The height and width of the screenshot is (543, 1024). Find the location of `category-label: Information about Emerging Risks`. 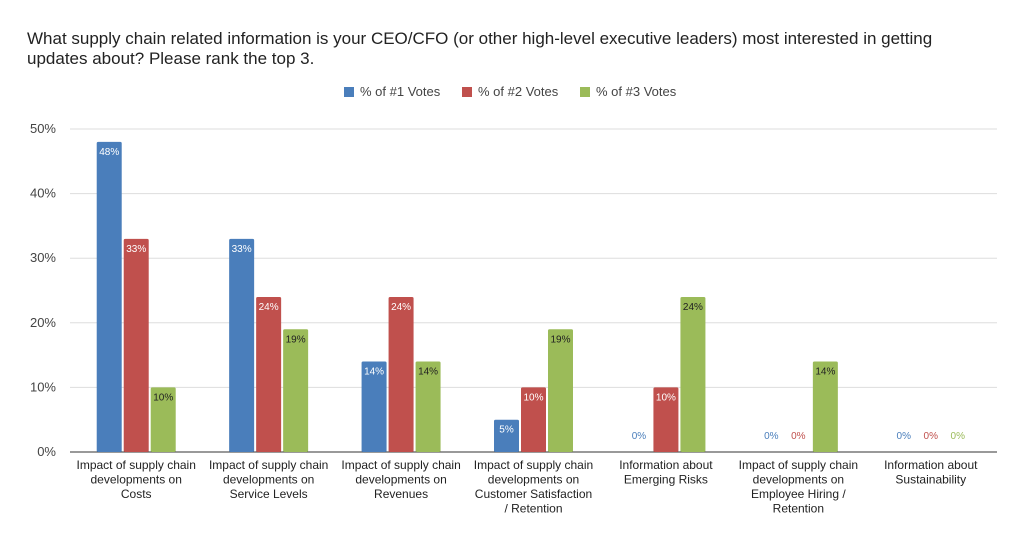

category-label: Information about Emerging Risks is located at coordinates (666, 472).